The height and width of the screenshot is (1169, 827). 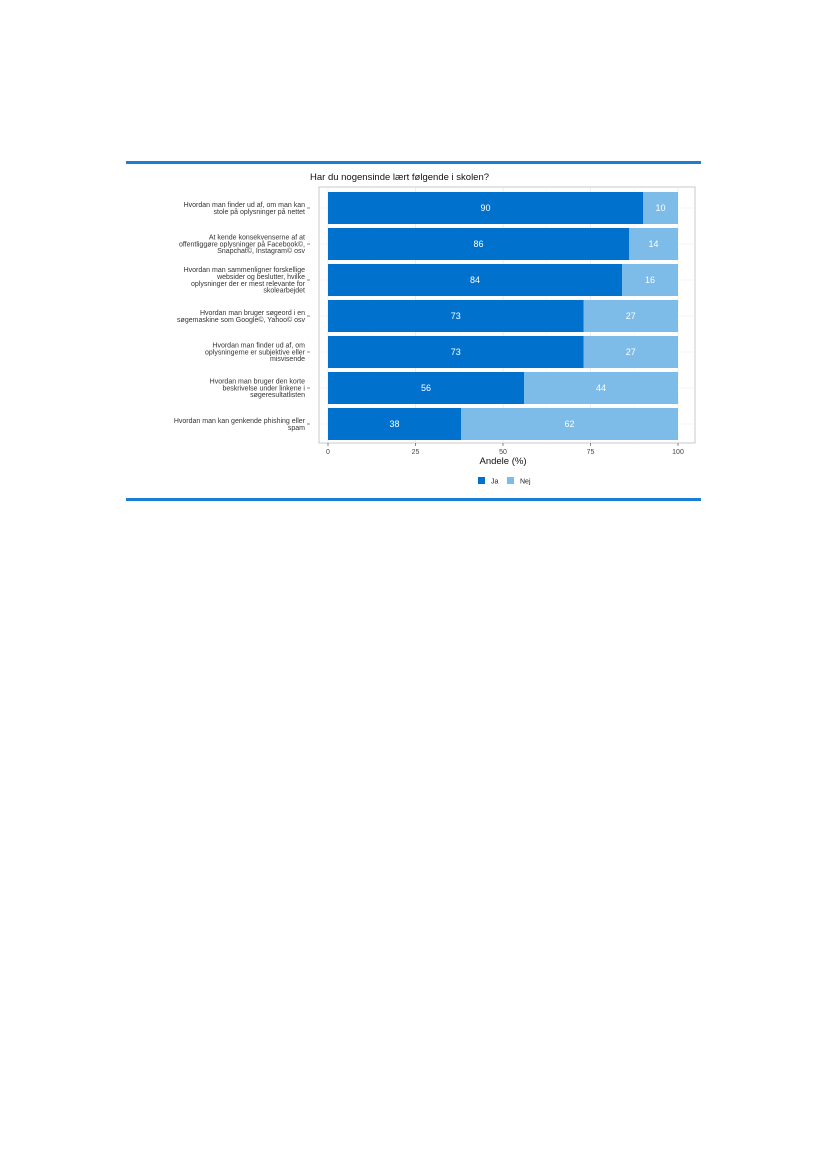 I want to click on bar-value-label: 84, so click(x=475, y=280).